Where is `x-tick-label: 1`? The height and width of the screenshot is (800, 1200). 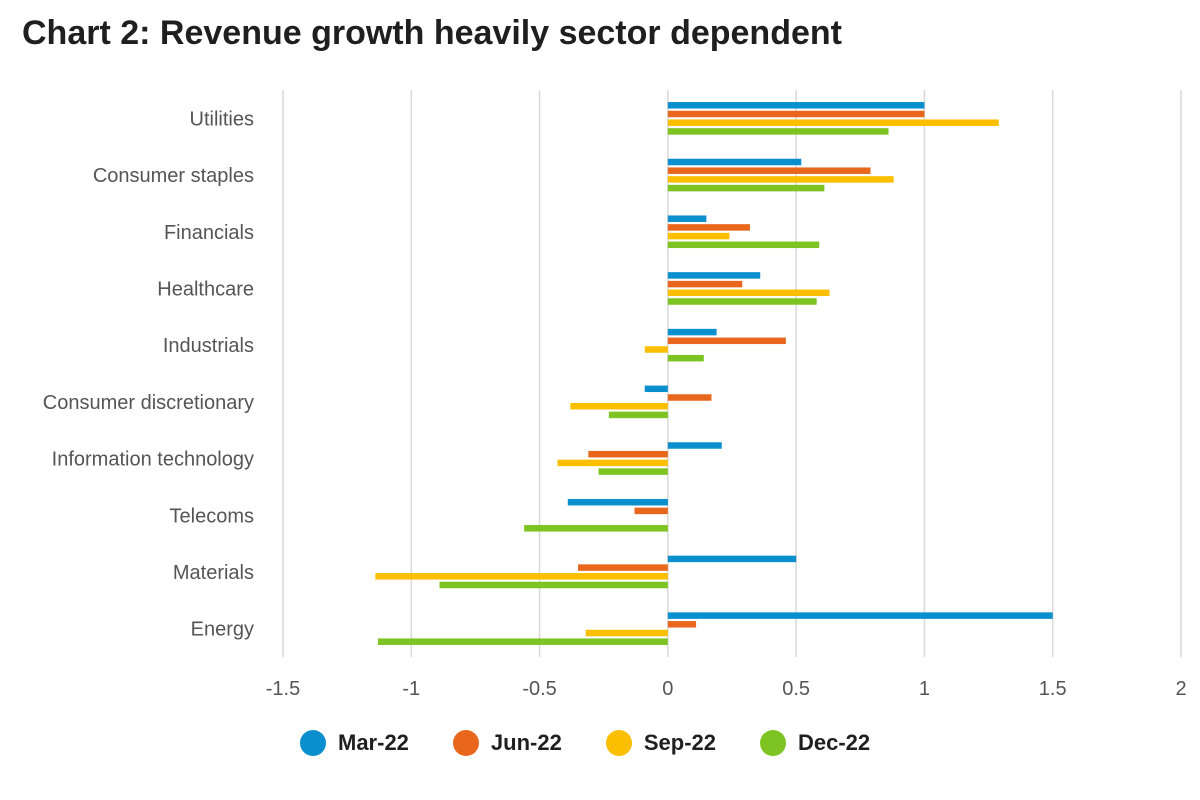 x-tick-label: 1 is located at coordinates (924, 689).